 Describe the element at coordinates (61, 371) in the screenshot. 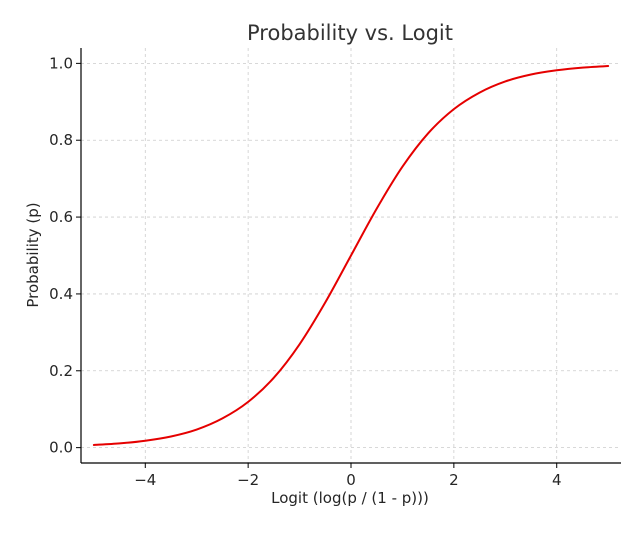

I see `y-tick-label: 0.2` at that location.